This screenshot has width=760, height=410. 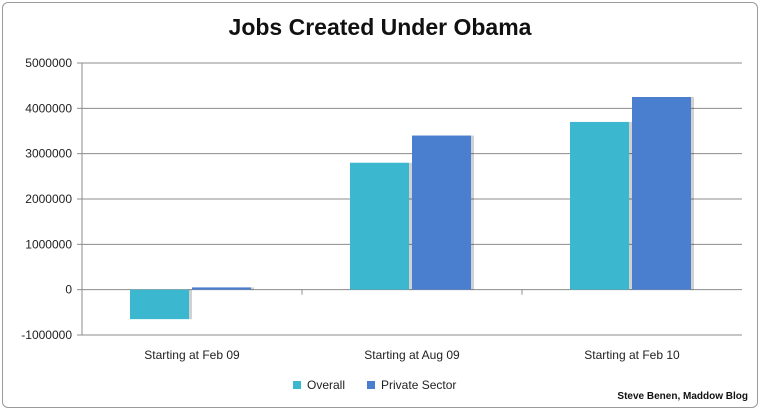 I want to click on legend-swatch-private-sector, so click(x=371, y=385).